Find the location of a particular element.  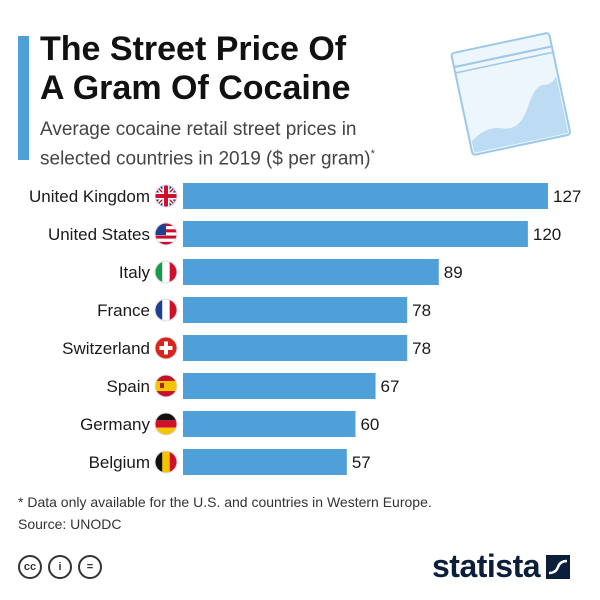

nd-icon: = is located at coordinates (90, 567).